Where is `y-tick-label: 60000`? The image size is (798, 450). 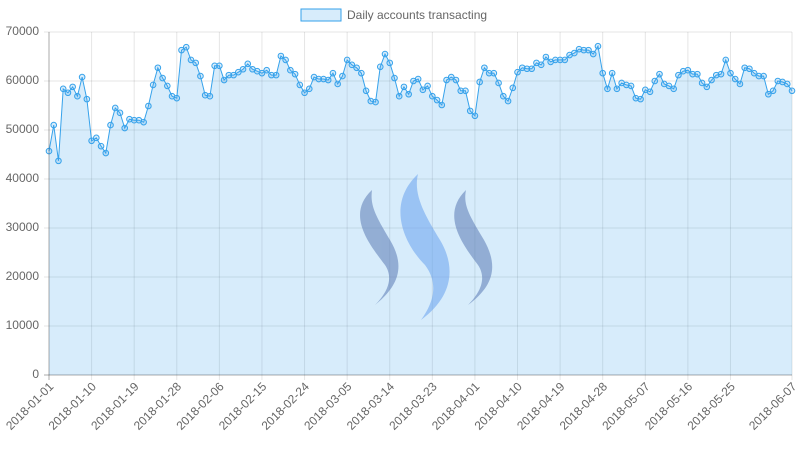
y-tick-label: 60000 is located at coordinates (23, 80).